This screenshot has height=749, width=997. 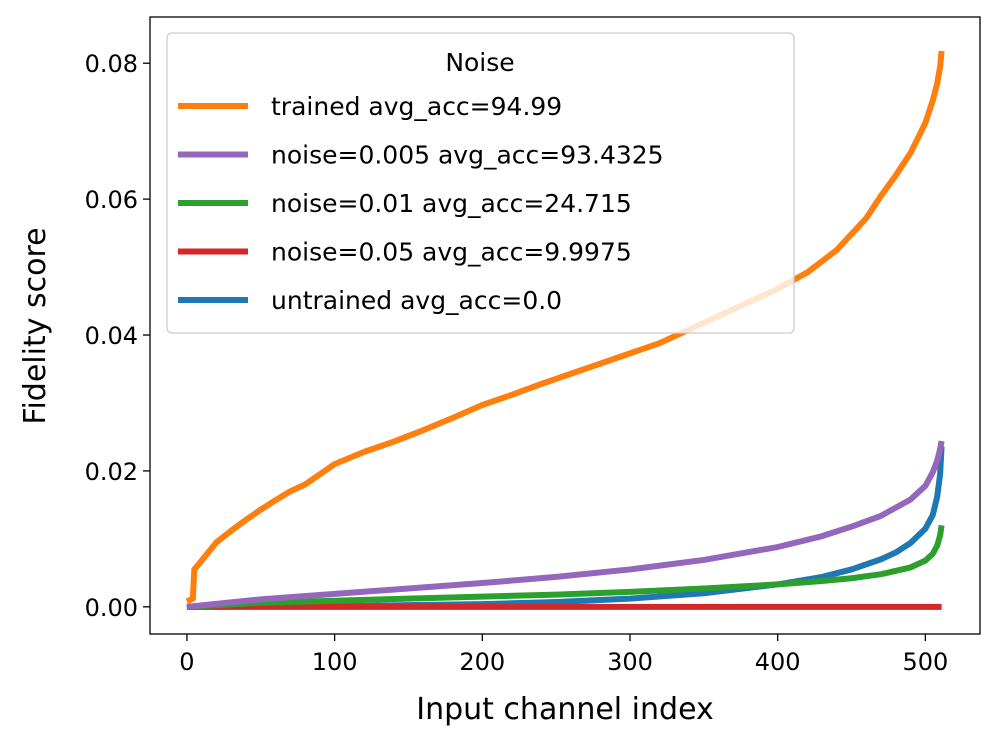 I want to click on y-axis-label: Fidelity score, so click(x=35, y=325).